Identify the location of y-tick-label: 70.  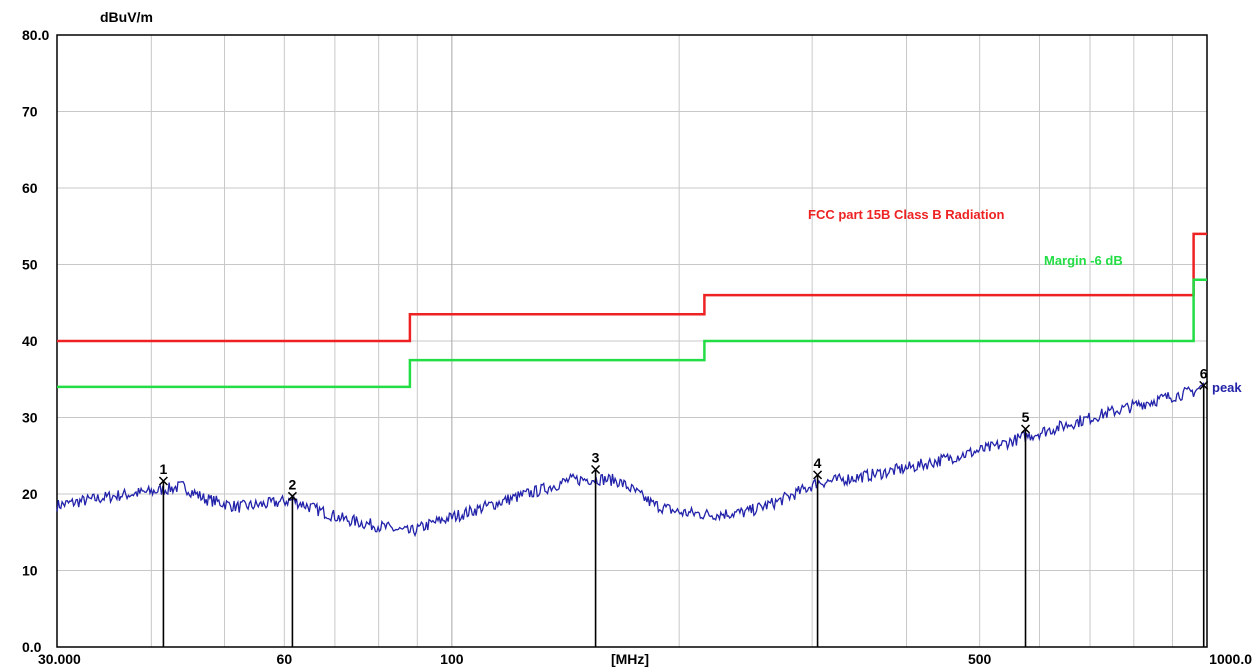
(30, 112).